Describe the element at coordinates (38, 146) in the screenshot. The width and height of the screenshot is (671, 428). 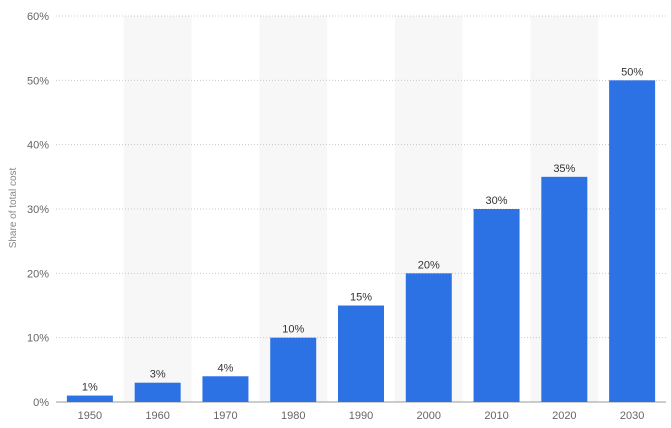
I see `y-tick-label: 40%` at that location.